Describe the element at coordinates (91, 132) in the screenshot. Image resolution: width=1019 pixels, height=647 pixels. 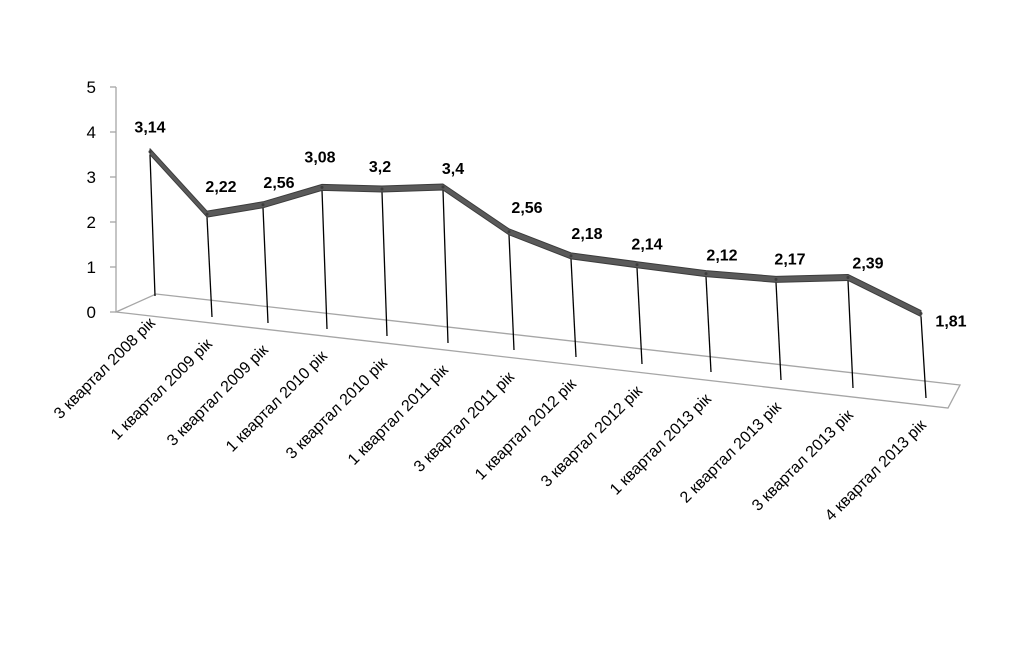
I see `y-tick-label: 4` at that location.